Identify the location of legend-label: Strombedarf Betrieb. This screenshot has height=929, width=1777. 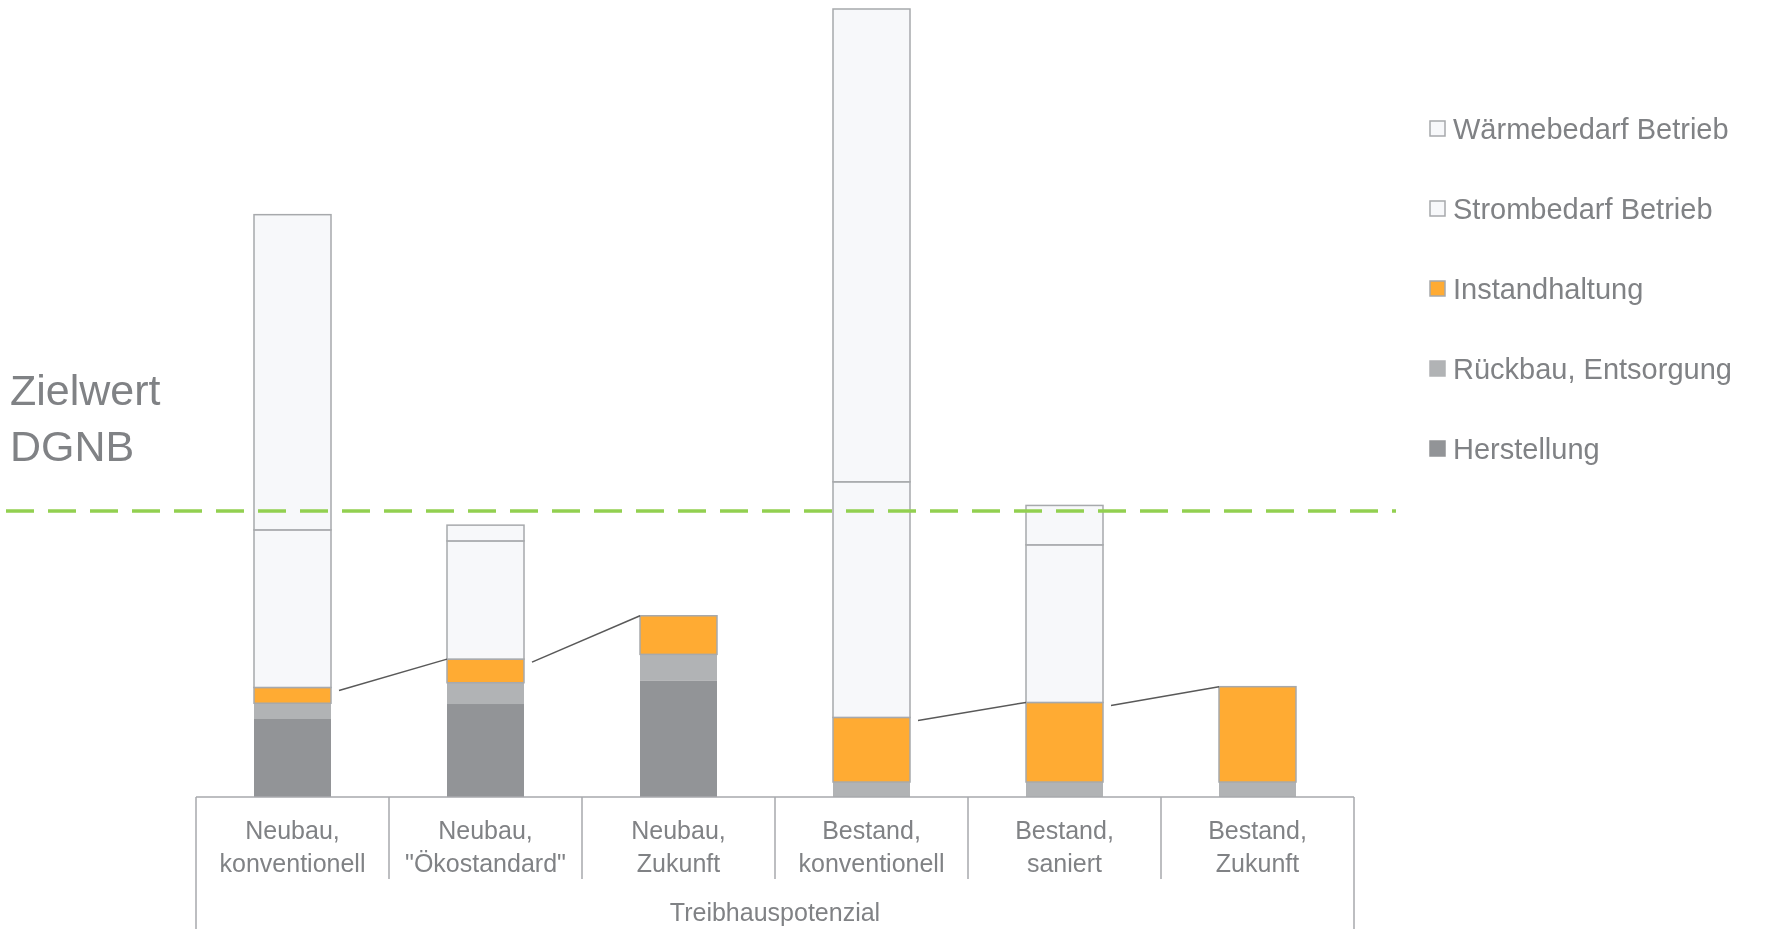
(1583, 209).